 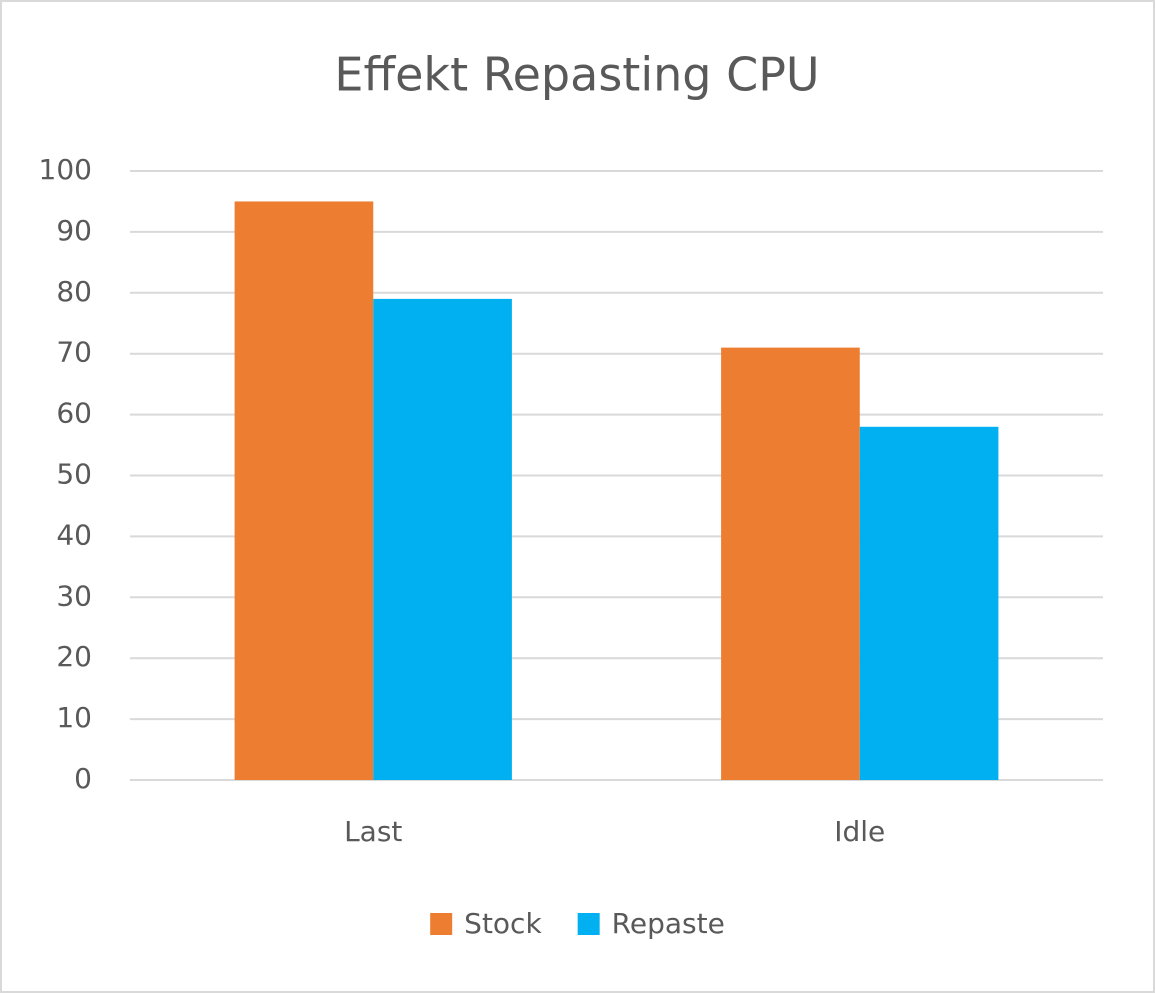 What do you see at coordinates (65, 169) in the screenshot?
I see `y-tick-label: 100` at bounding box center [65, 169].